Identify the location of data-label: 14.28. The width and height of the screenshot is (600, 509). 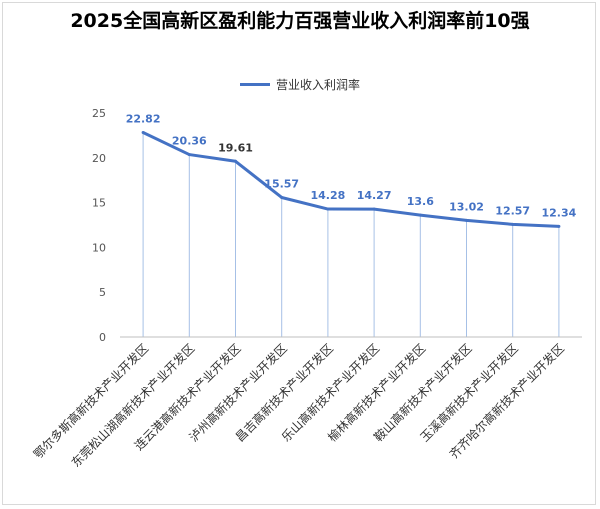
(328, 195).